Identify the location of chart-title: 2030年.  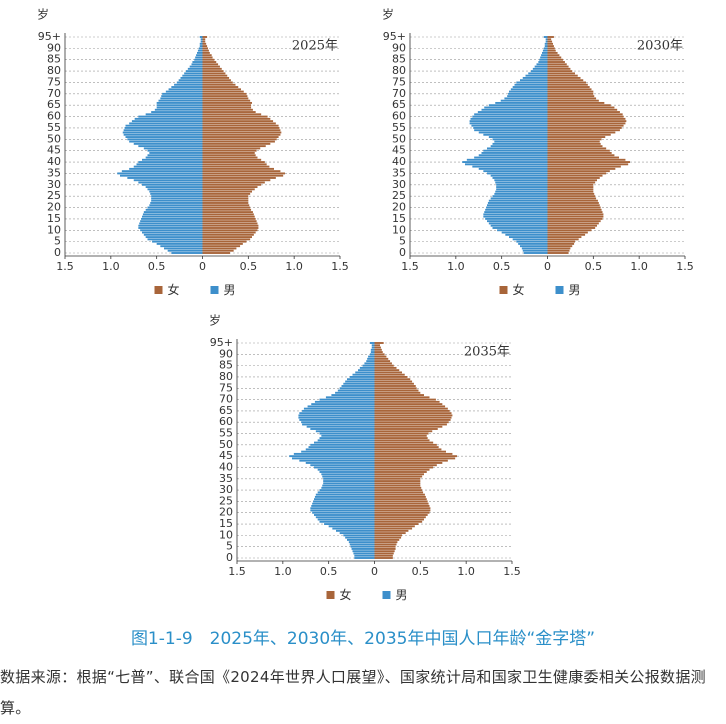
(660, 46).